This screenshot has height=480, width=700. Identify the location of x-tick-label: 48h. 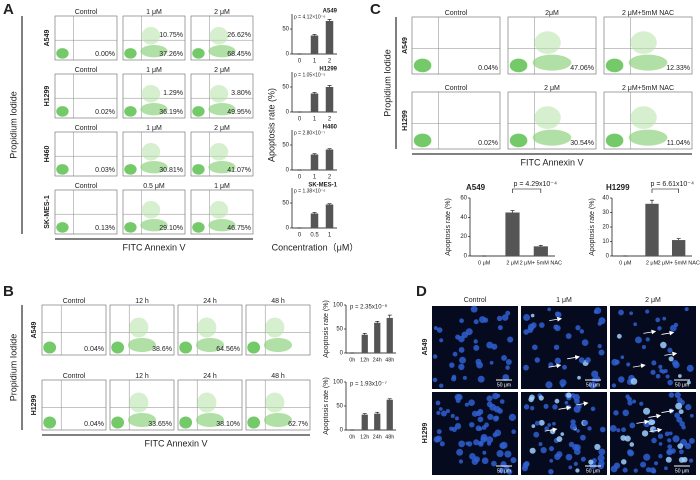
(389, 360).